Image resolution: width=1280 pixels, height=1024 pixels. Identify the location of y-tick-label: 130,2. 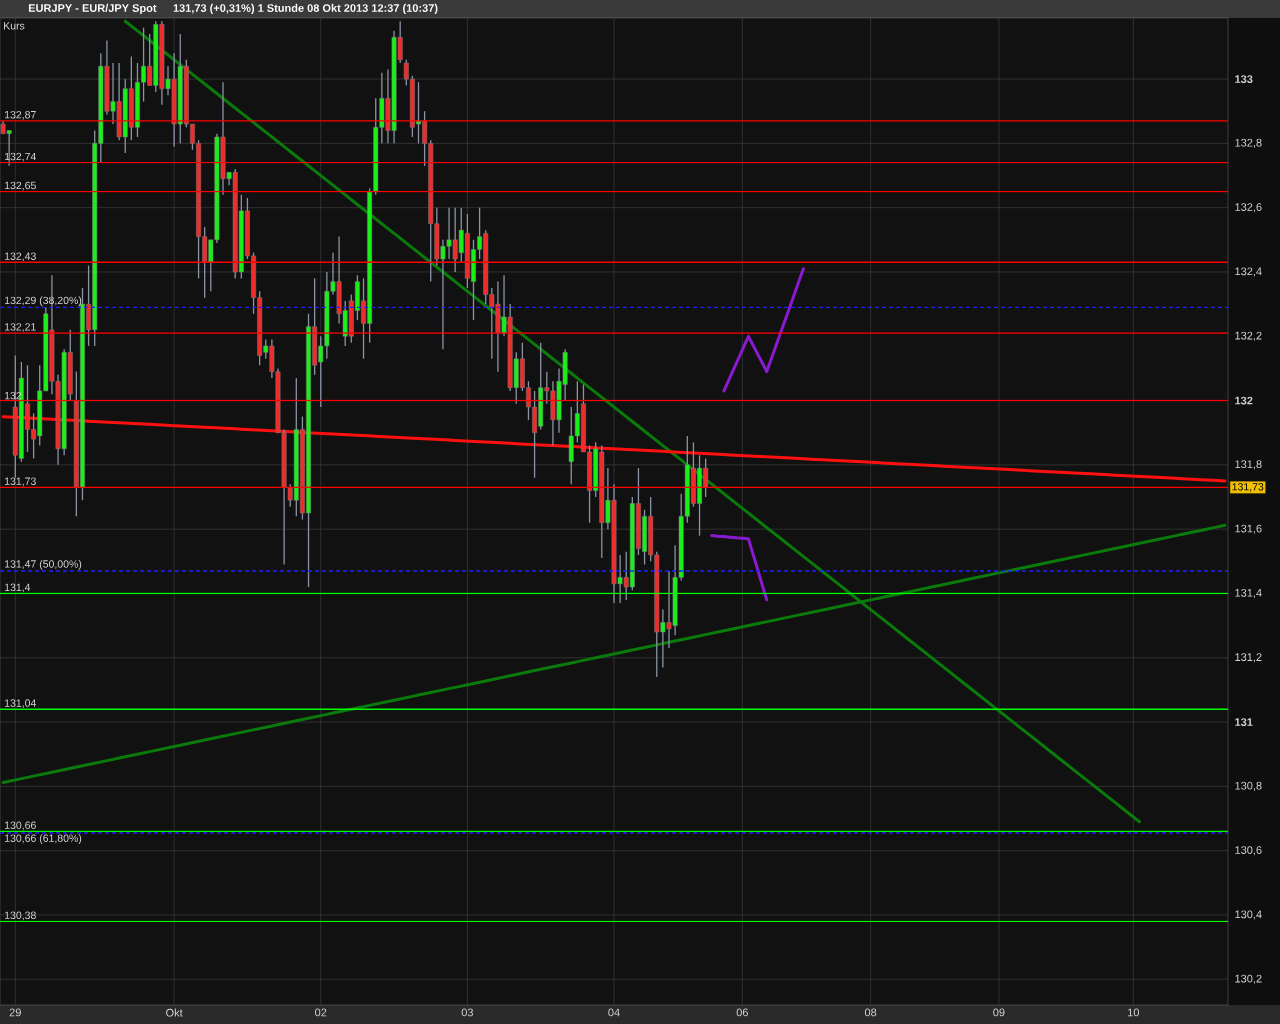
(1248, 979).